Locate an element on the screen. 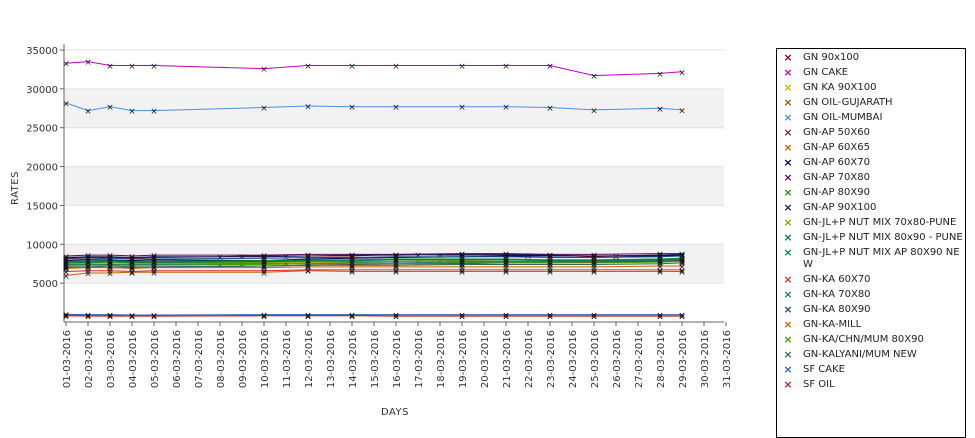 The height and width of the screenshot is (438, 975). x-tick-label: 08-03-2016 is located at coordinates (221, 359).